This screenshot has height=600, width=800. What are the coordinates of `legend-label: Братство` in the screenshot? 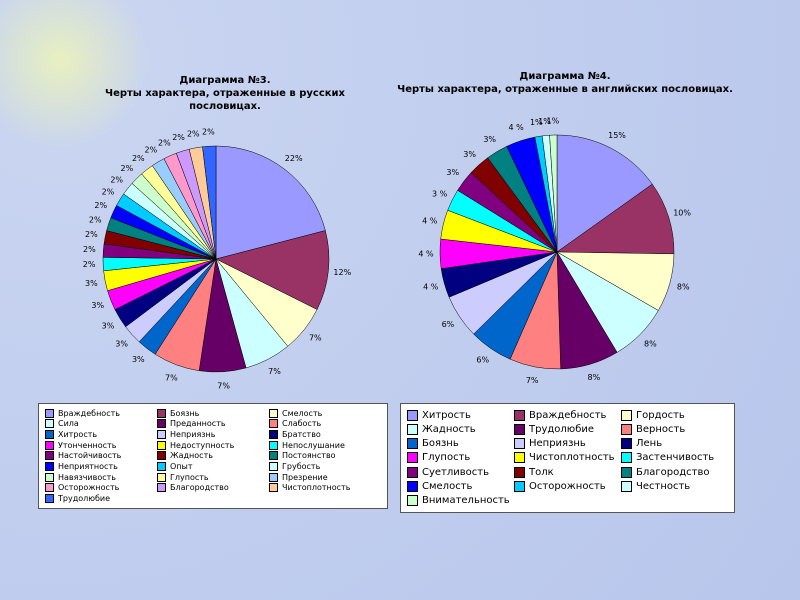 It's located at (301, 435).